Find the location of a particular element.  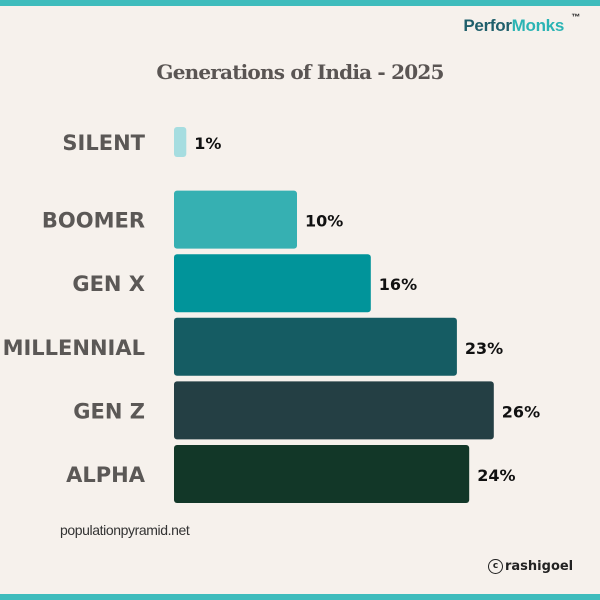

bottom-accent-bar is located at coordinates (300, 597).